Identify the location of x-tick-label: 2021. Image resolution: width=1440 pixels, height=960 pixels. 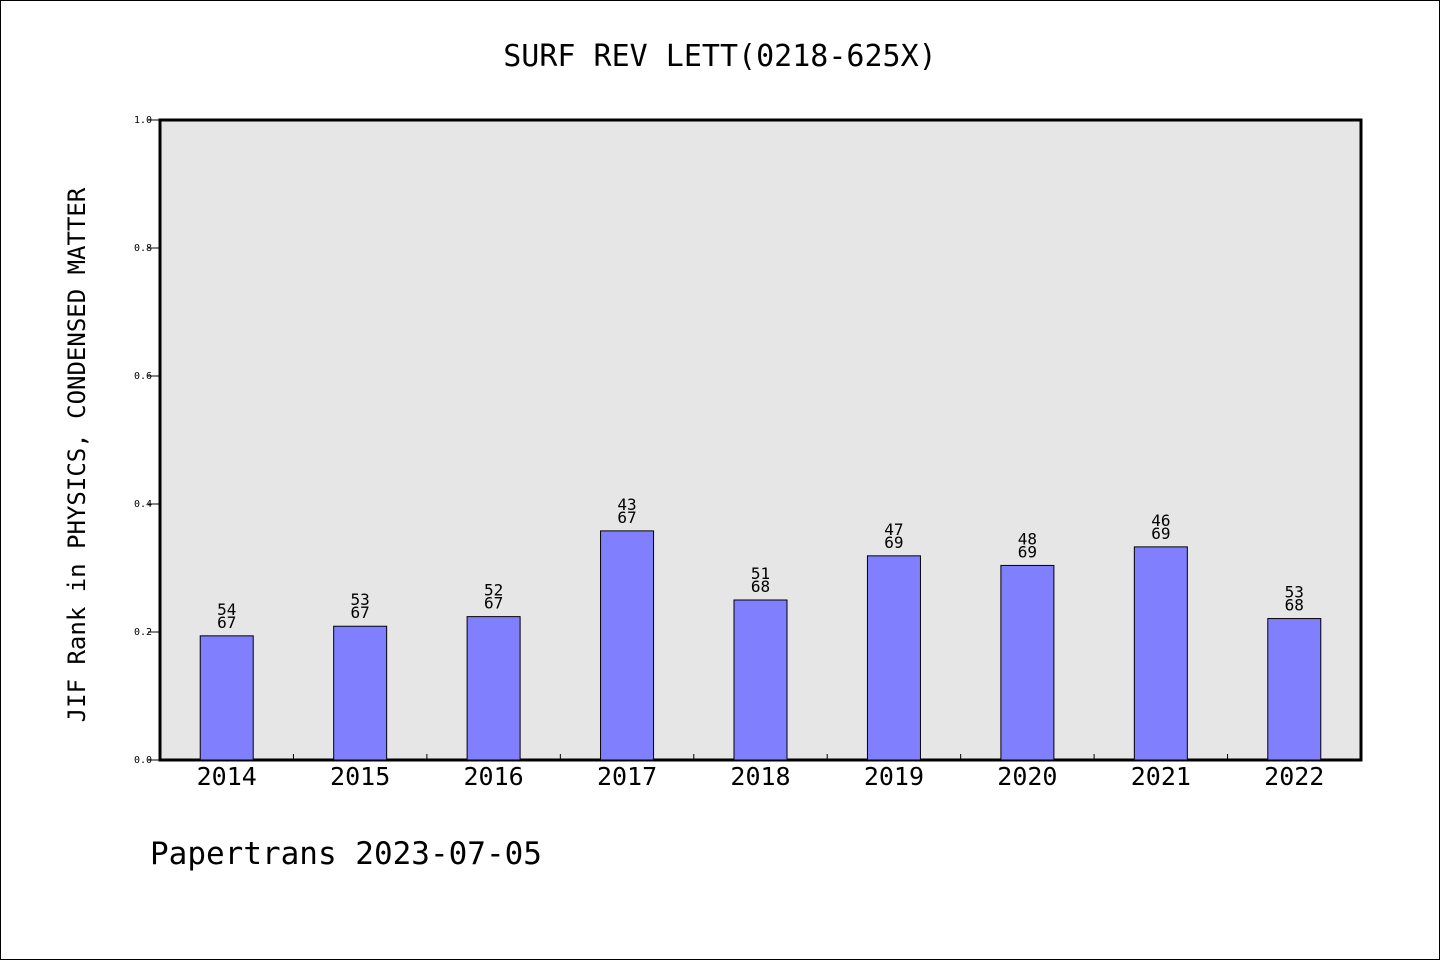
(1161, 776).